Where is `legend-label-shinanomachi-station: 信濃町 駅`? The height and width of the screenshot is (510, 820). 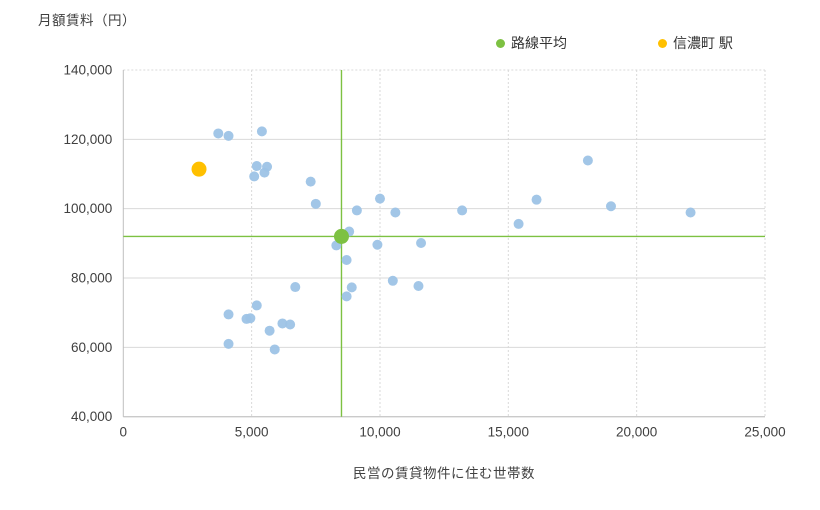
legend-label-shinanomachi-station: 信濃町 駅 is located at coordinates (703, 43).